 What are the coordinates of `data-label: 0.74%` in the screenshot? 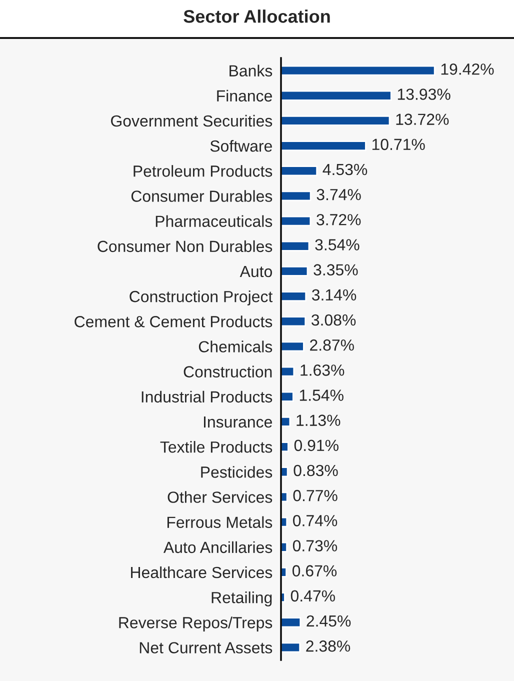 It's located at (315, 520).